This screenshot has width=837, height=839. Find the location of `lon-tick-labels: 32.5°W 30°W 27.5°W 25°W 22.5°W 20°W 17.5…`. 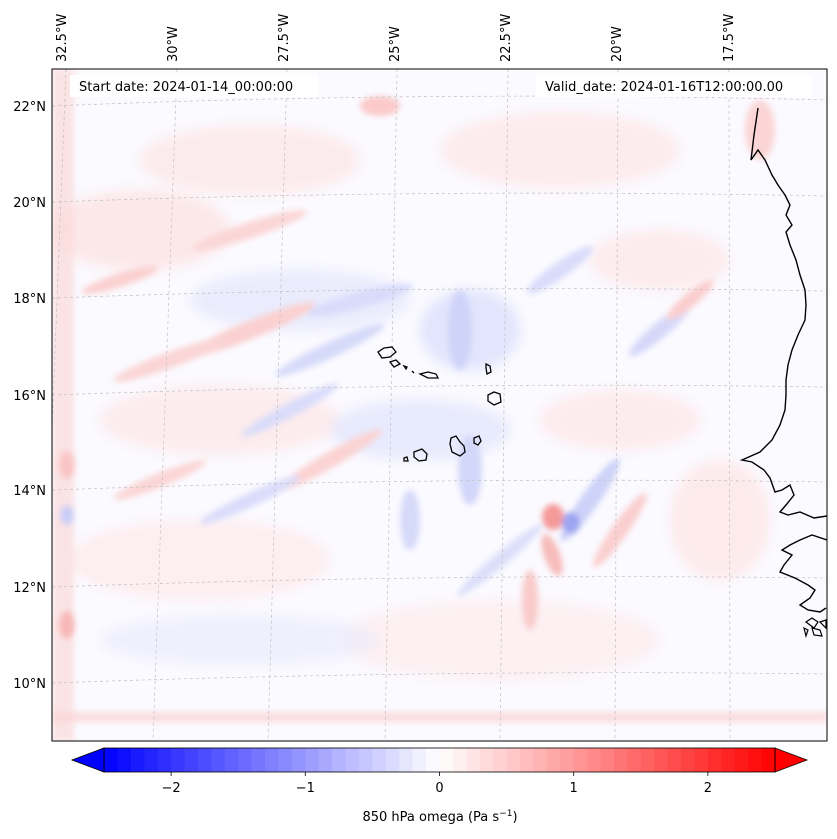

lon-tick-labels: 32.5°W 30°W 27.5°W 25°W 22.5°W 20°W 17.5… is located at coordinates (396, 38).